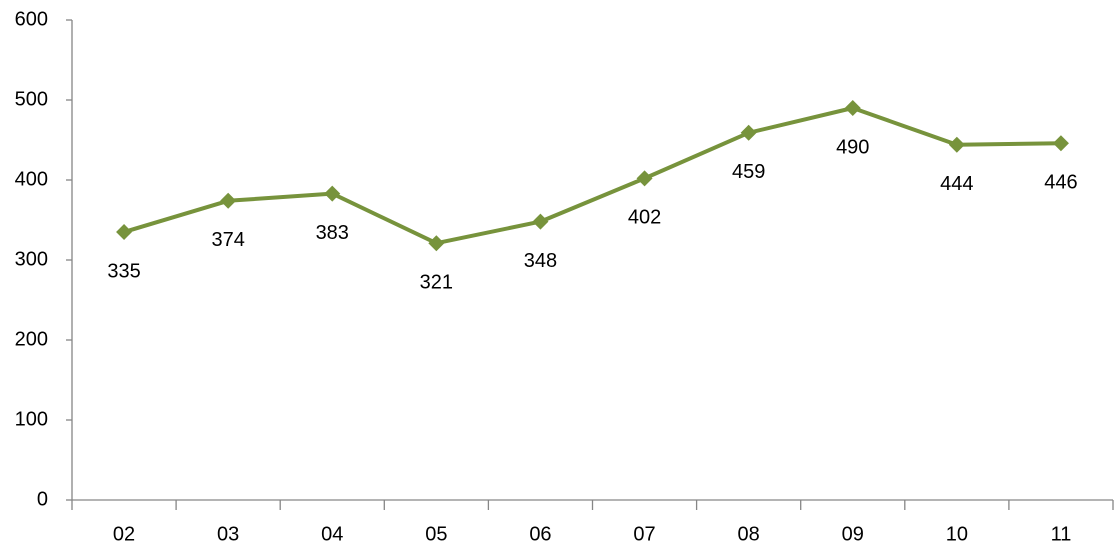  What do you see at coordinates (436, 534) in the screenshot?
I see `x-tick-label: 05` at bounding box center [436, 534].